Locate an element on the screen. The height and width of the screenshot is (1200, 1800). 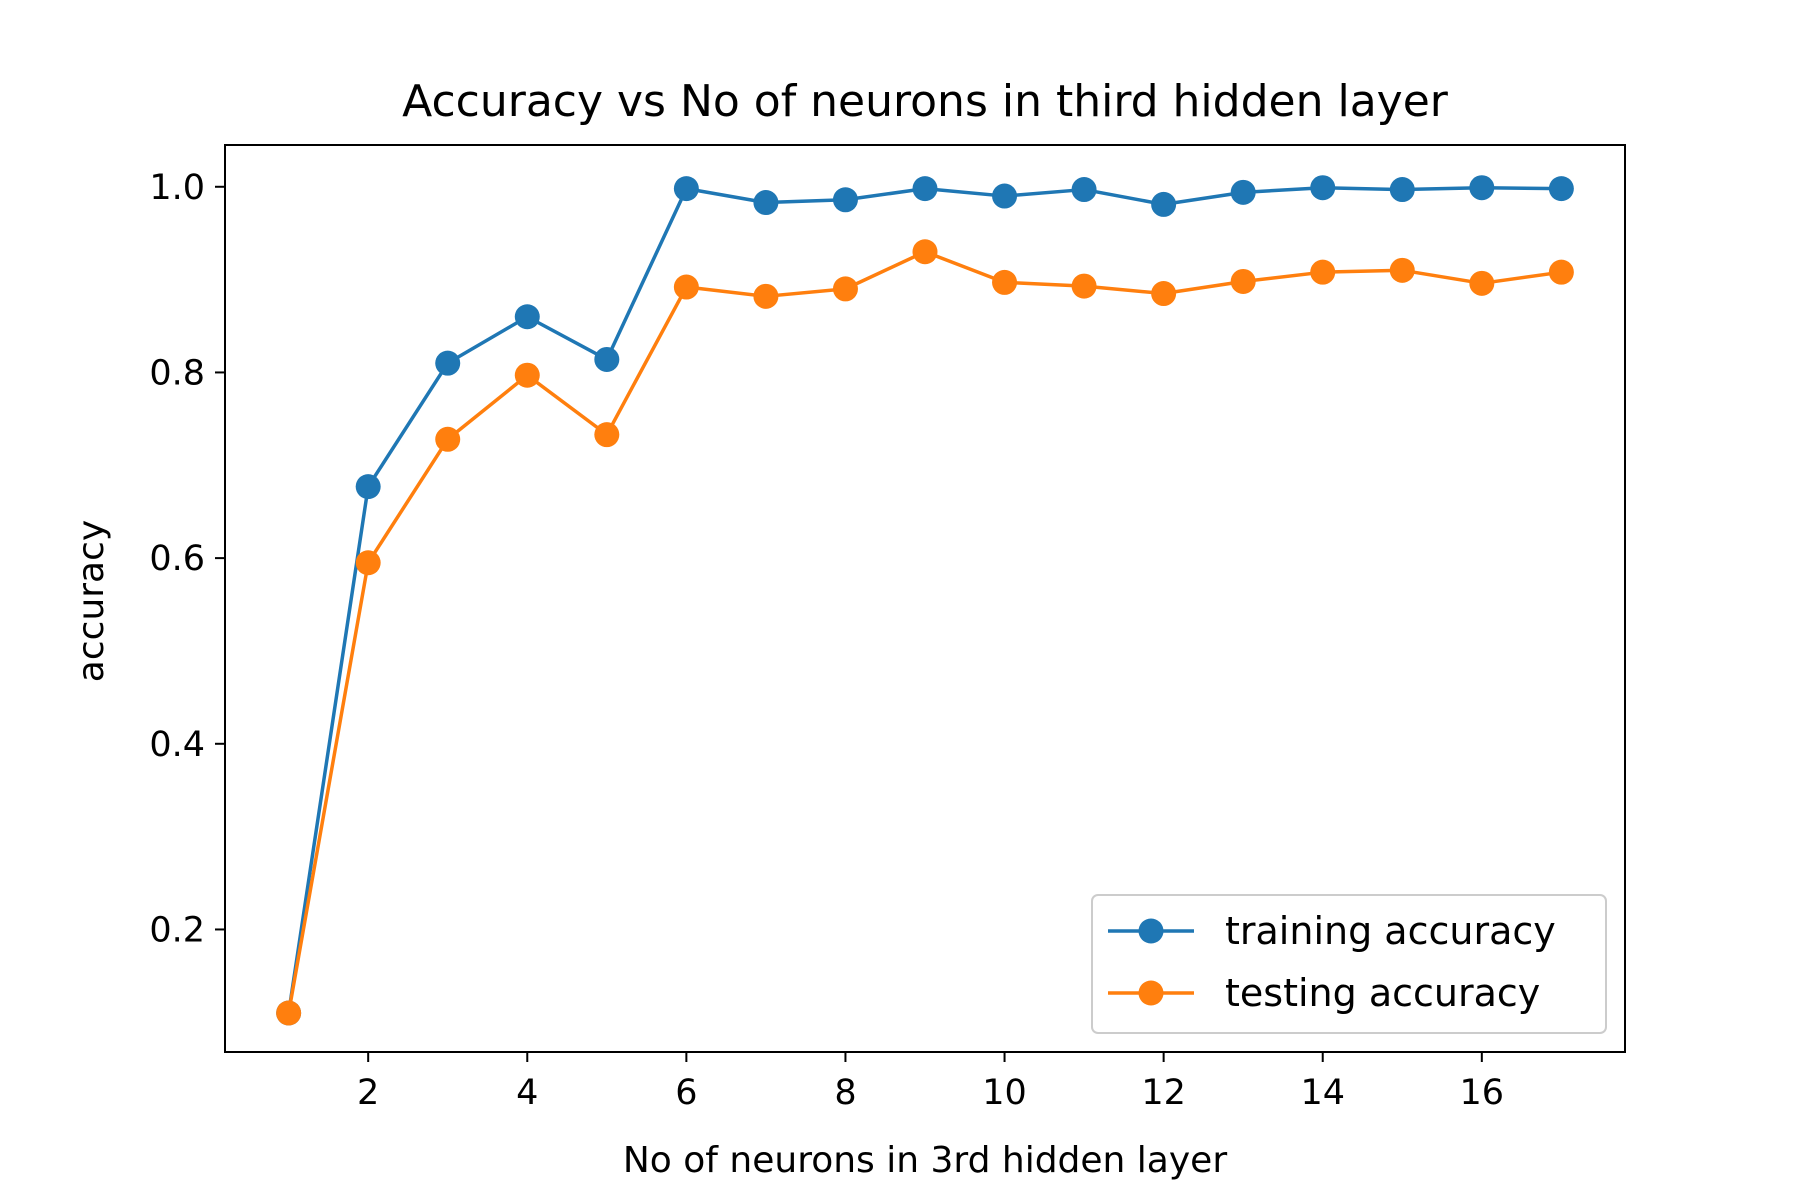
x-tick-label: 8 is located at coordinates (845, 1093).